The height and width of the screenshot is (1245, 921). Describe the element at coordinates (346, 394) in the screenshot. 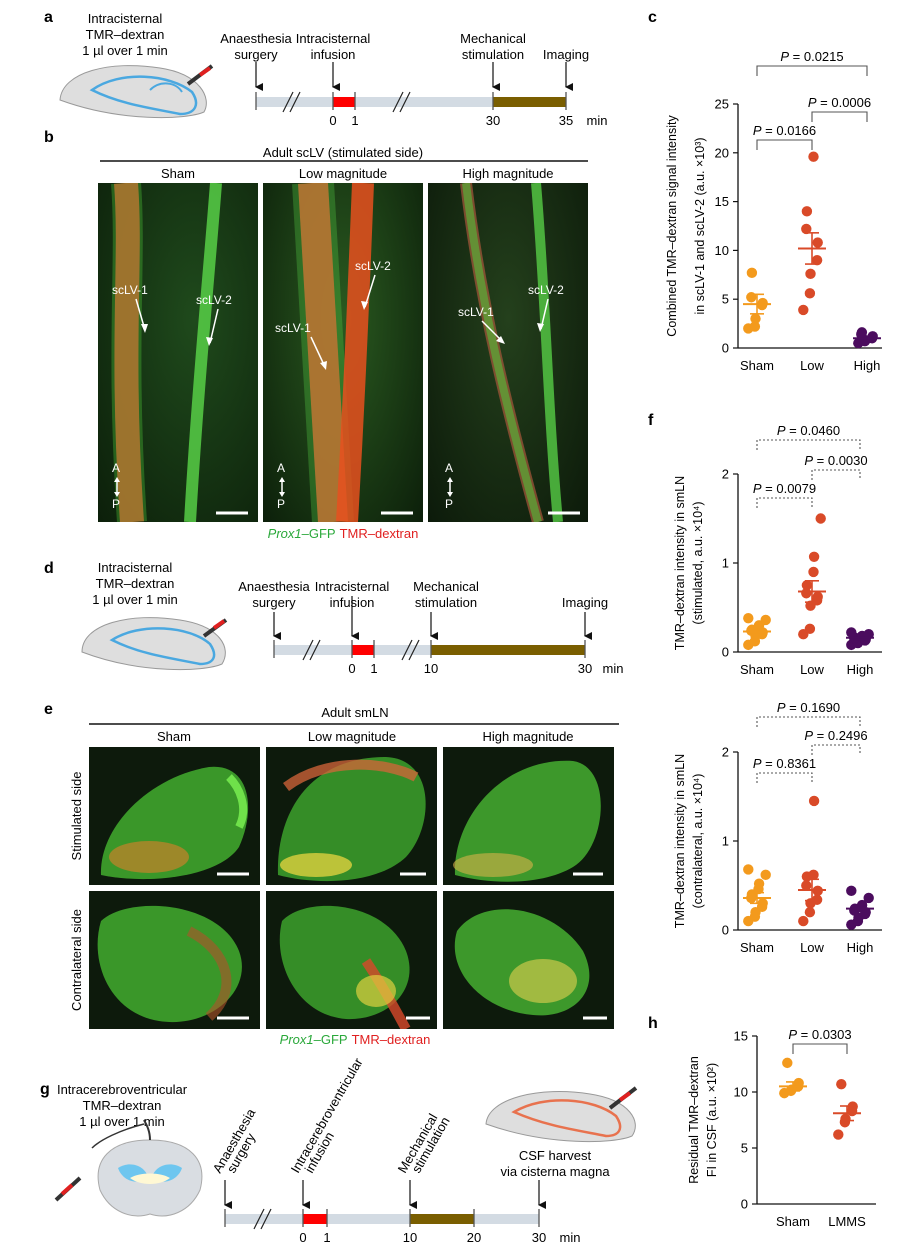

I see `scLV-low-arrows` at that location.